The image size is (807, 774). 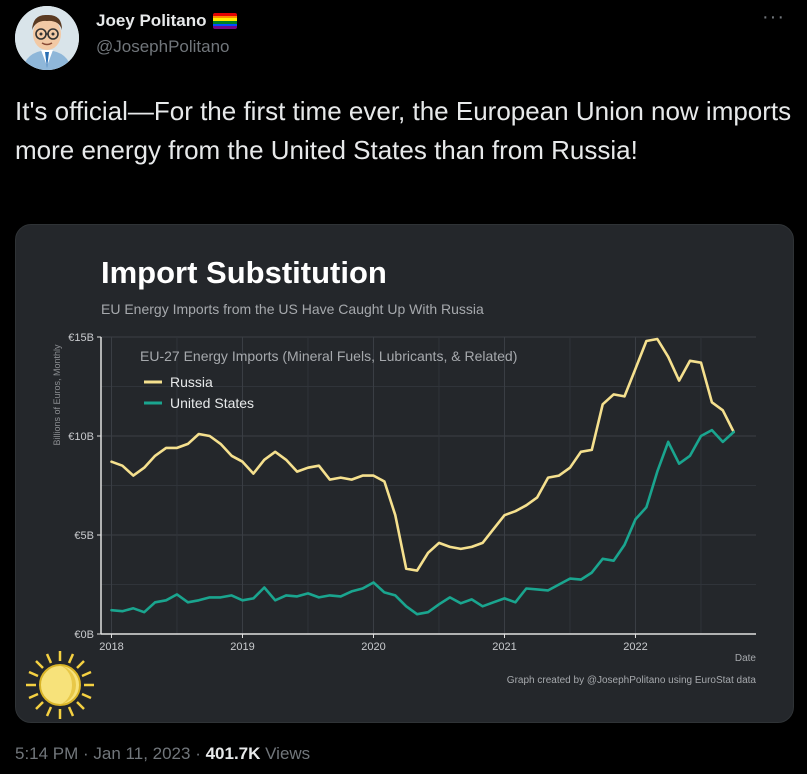 I want to click on tweet-time: 5:14 PM, so click(x=47, y=753).